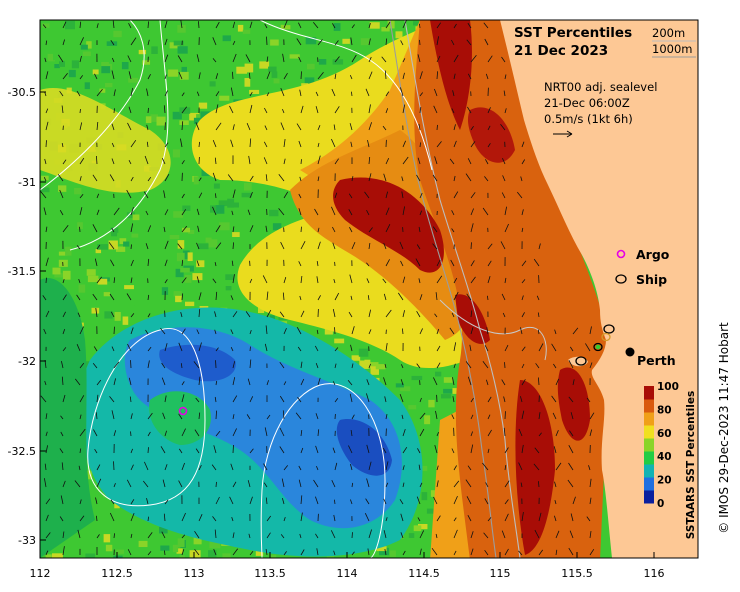 This screenshot has height=592, width=740. I want to click on colorbar-swatch, so click(649, 471).